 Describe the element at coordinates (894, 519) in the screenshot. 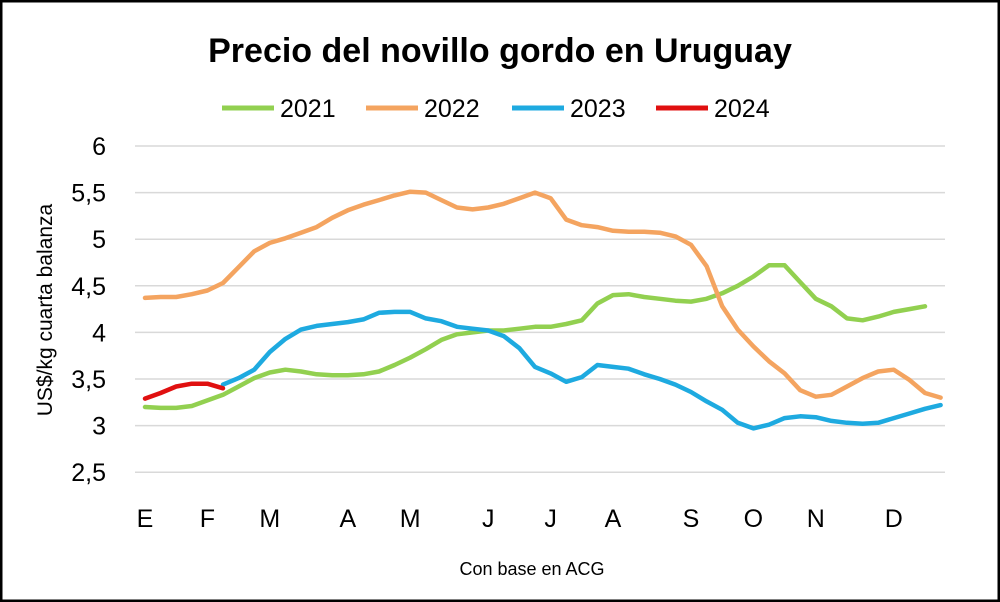

I see `x-tick-label: D` at that location.